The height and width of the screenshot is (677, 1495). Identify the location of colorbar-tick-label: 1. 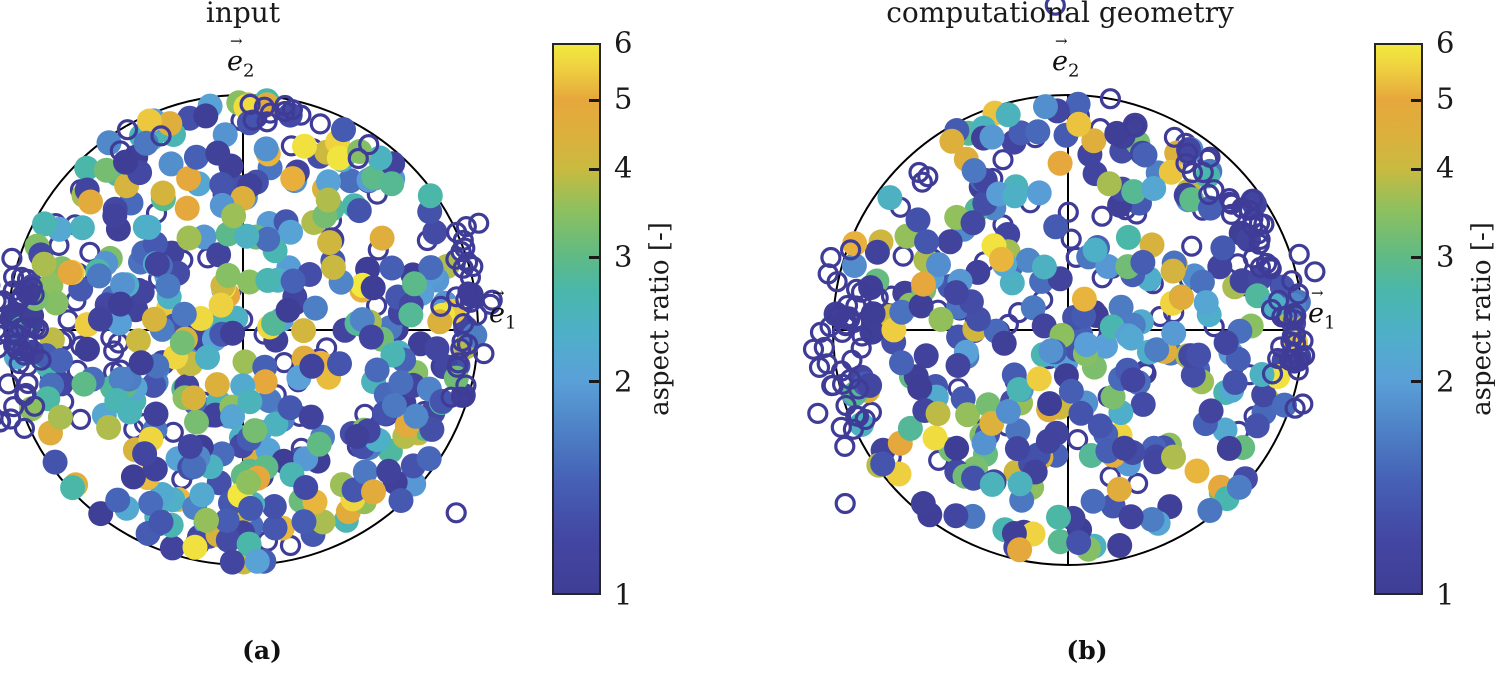
(623, 594).